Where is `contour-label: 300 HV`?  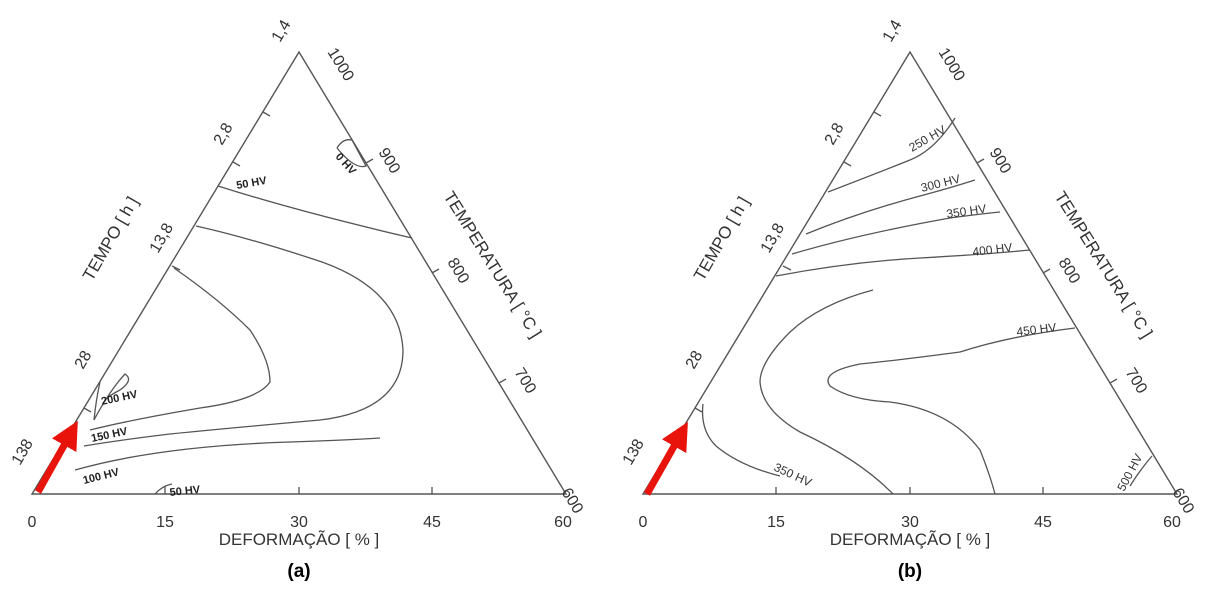 contour-label: 300 HV is located at coordinates (940, 183).